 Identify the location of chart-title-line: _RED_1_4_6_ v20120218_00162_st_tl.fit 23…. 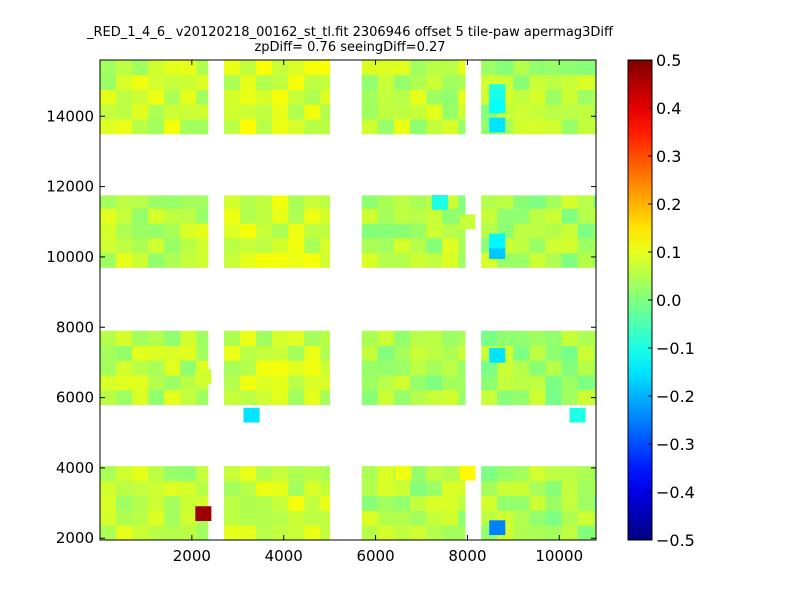
(350, 32).